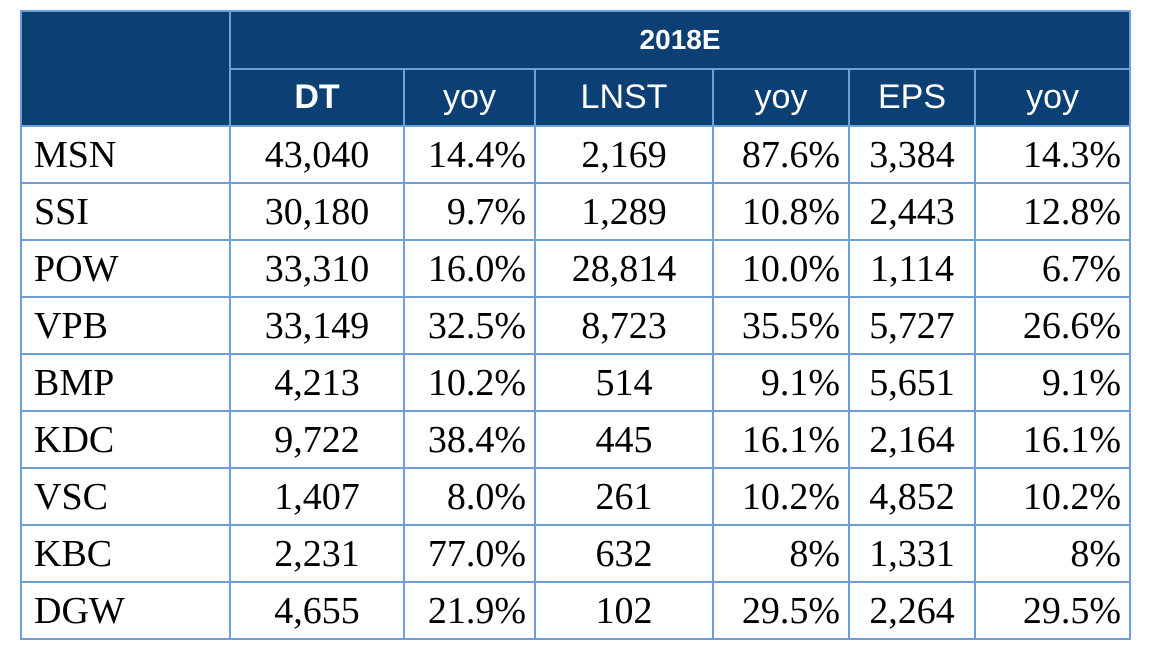  What do you see at coordinates (125, 325) in the screenshot?
I see `ticker-cell: VPB` at bounding box center [125, 325].